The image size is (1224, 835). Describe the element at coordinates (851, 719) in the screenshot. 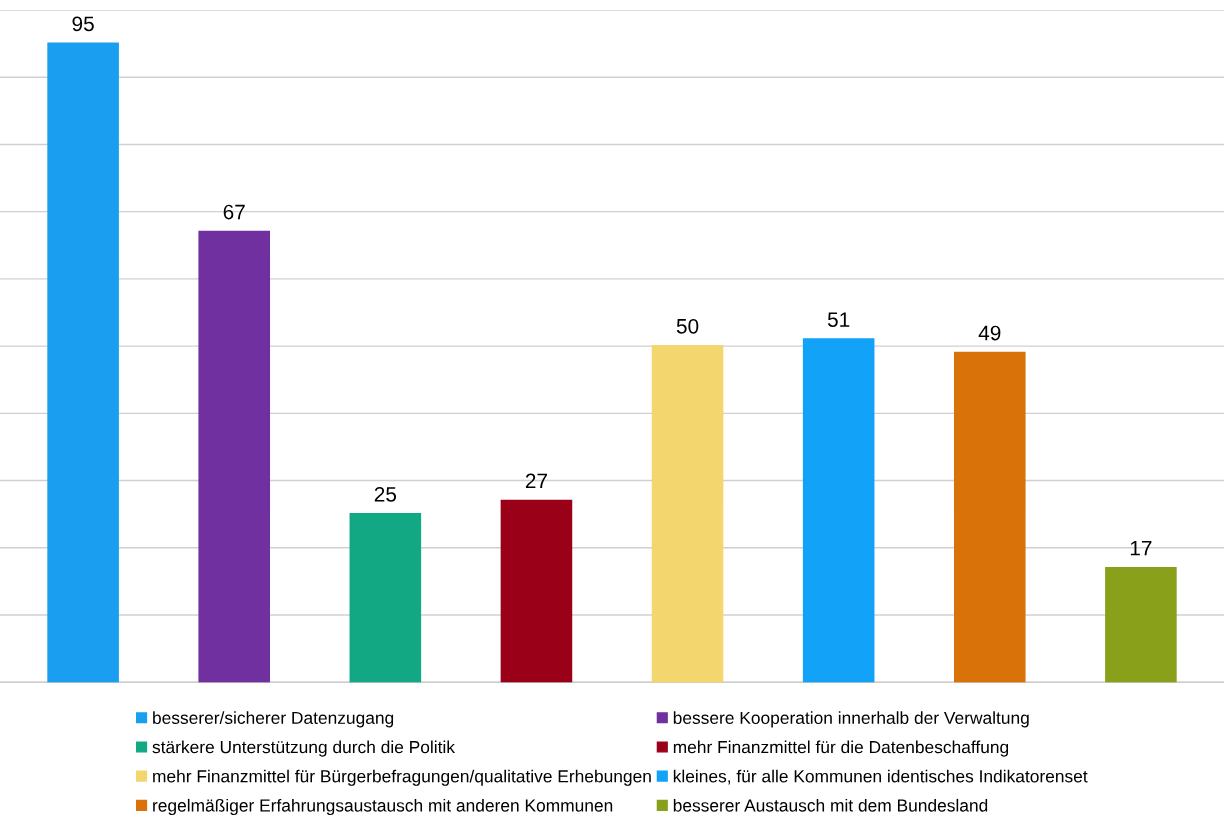

I see `legend-label: bessere Kooperation innerhalb der Verwaltung` at that location.